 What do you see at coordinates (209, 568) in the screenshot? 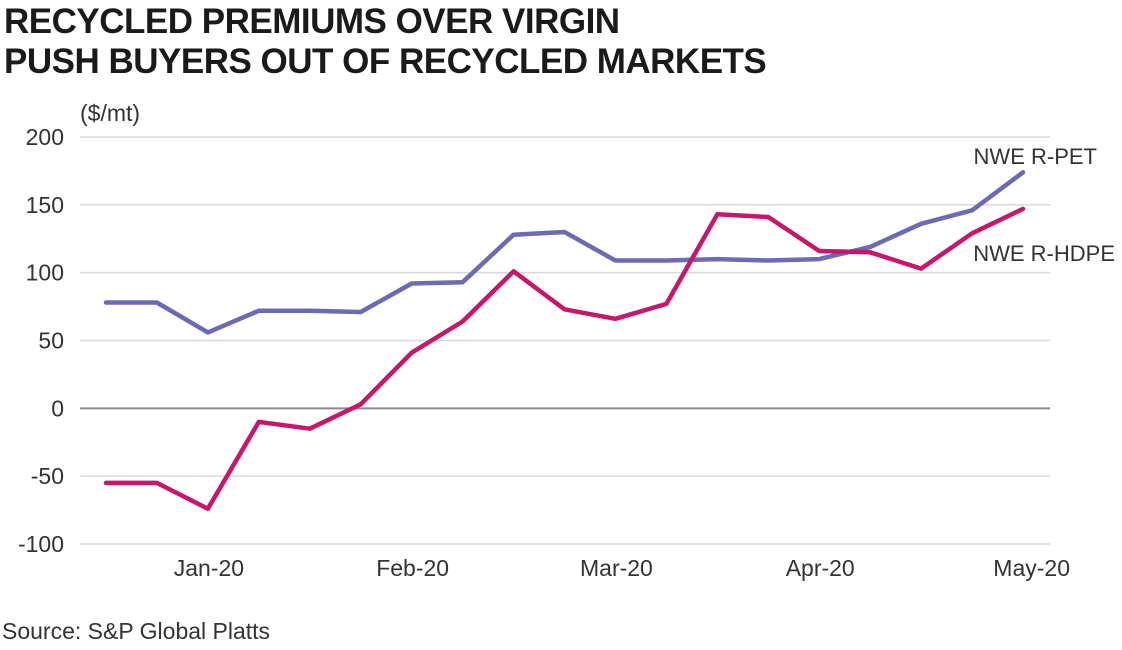
I see `x-tick-label: Jan-20` at bounding box center [209, 568].